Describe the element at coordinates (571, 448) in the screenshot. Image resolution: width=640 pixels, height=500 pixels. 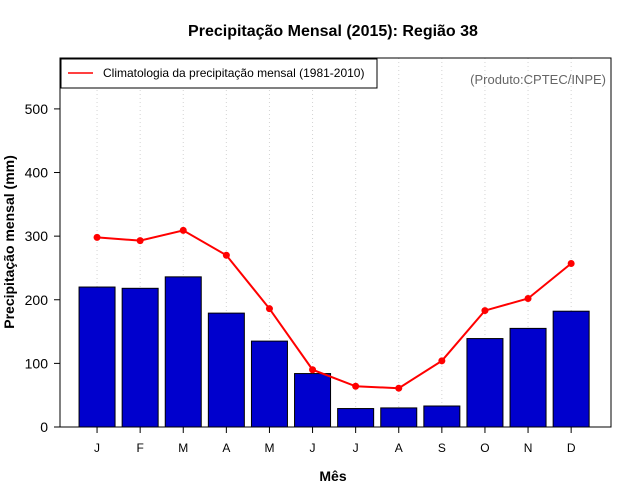
I see `x-tick-label: D` at that location.